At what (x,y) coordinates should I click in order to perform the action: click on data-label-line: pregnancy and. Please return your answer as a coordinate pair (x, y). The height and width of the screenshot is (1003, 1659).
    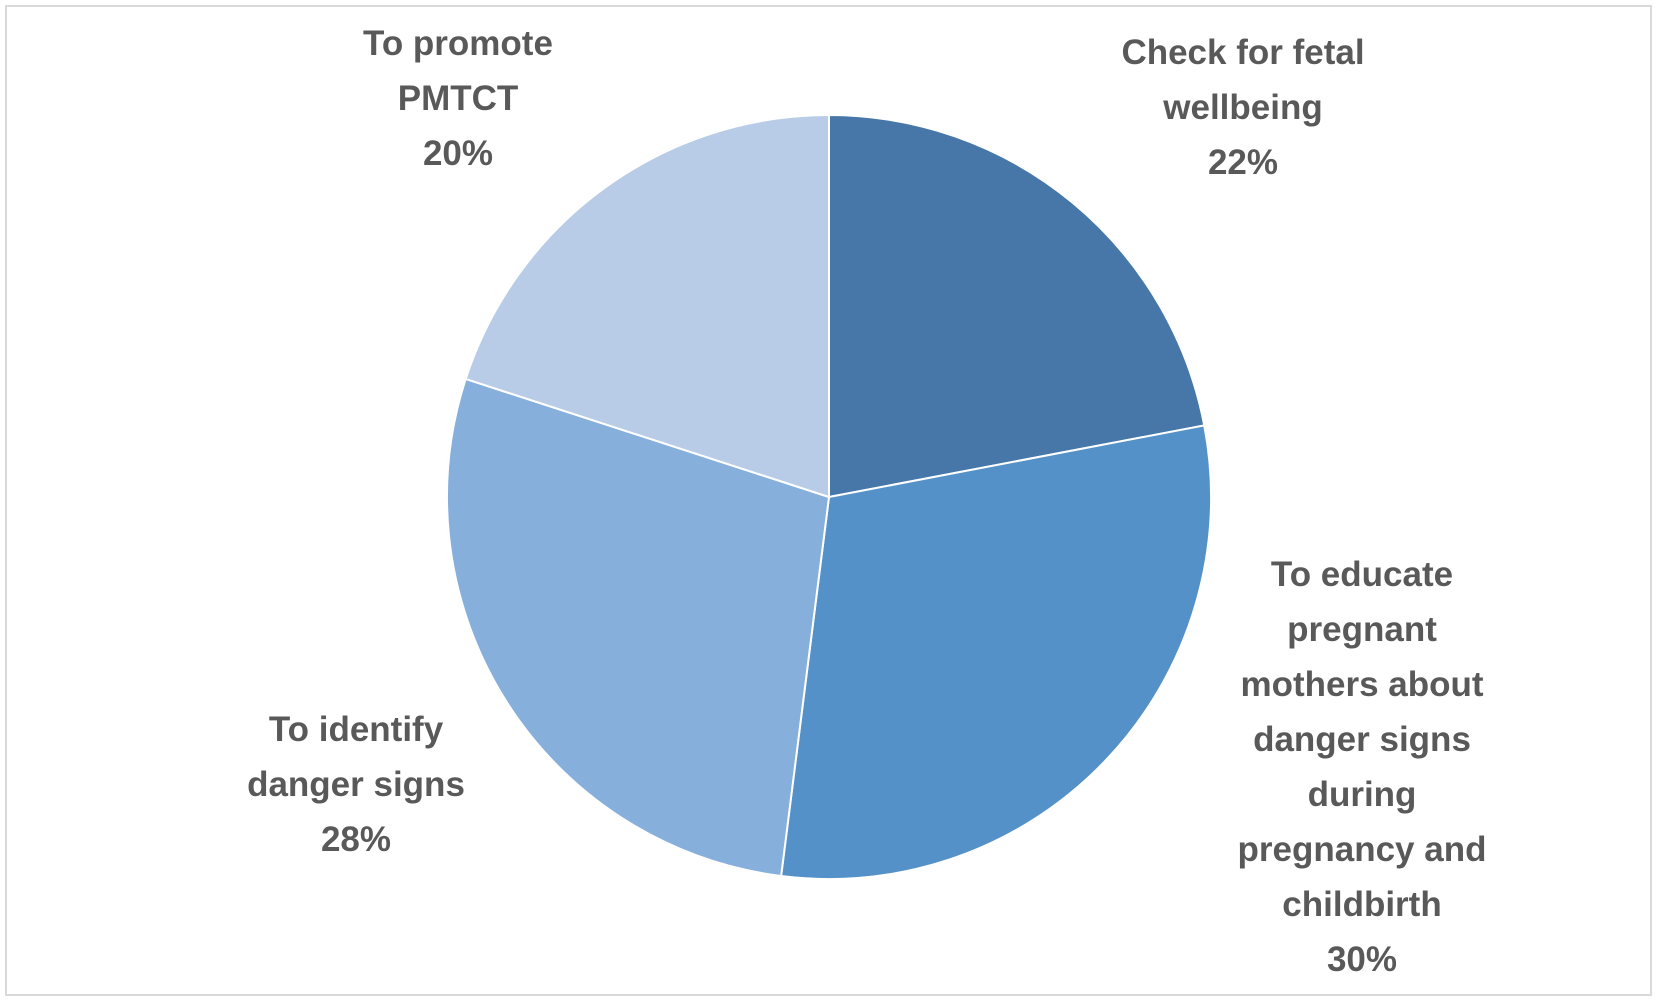
    Looking at the image, I should click on (1362, 849).